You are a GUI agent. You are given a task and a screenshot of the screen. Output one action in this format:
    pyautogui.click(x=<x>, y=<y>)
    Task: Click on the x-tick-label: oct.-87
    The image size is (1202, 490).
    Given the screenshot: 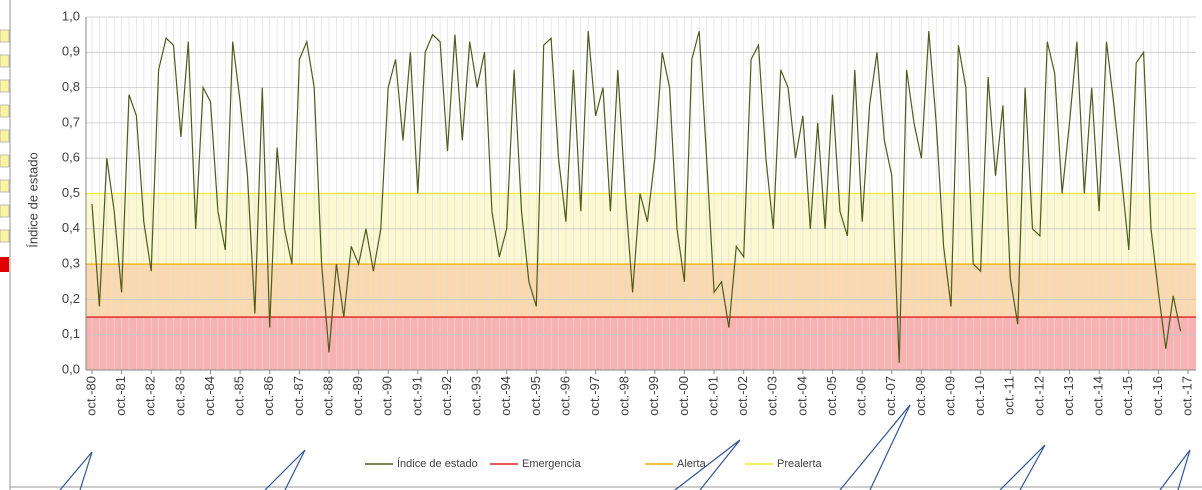 What is the action you would take?
    pyautogui.click(x=298, y=396)
    